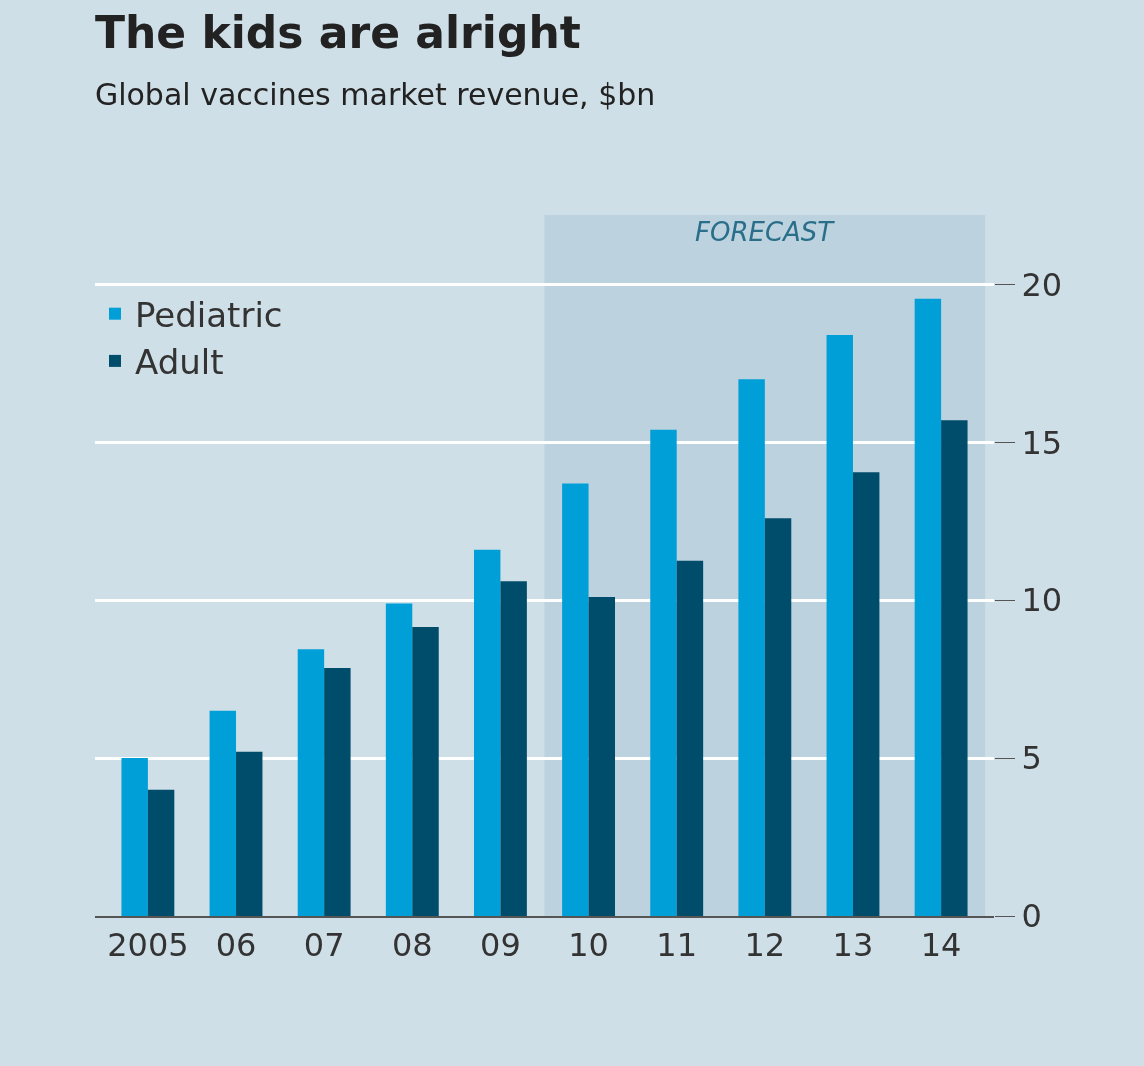  What do you see at coordinates (148, 945) in the screenshot?
I see `x-tick-label: 2005` at bounding box center [148, 945].